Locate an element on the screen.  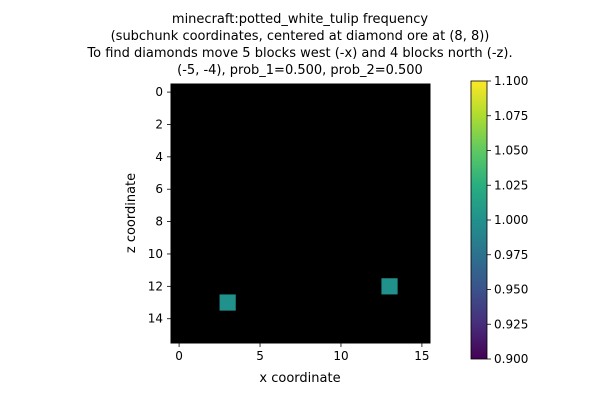
x-tick-label: 0 is located at coordinates (179, 356).